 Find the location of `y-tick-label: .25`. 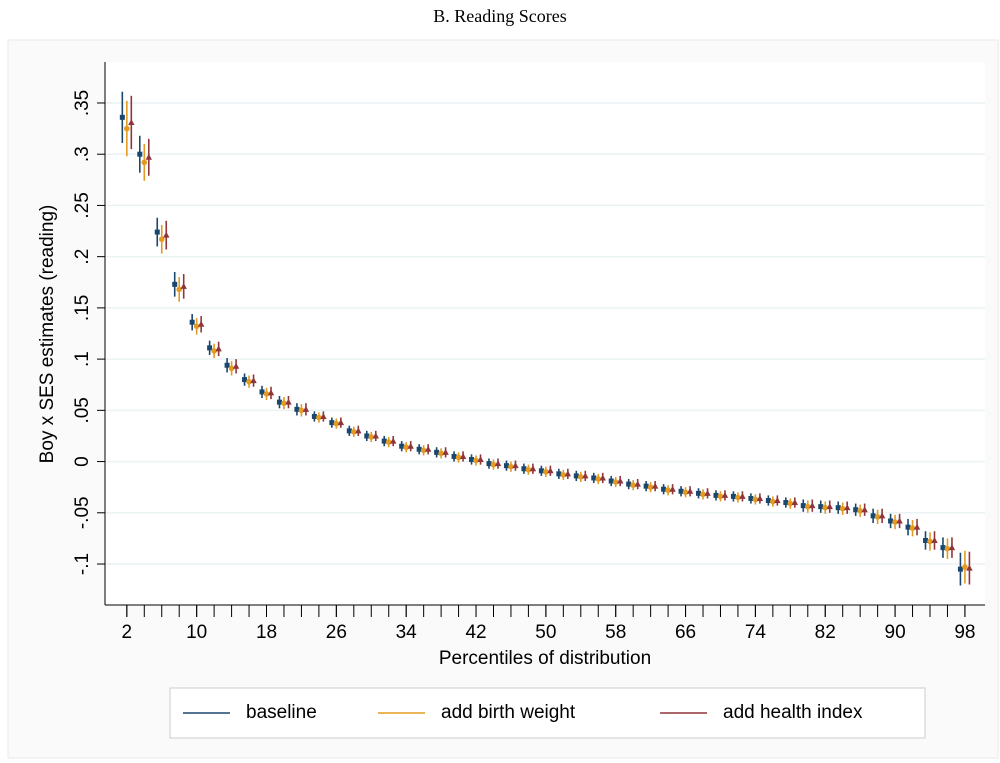

y-tick-label: .25 is located at coordinates (82, 205).